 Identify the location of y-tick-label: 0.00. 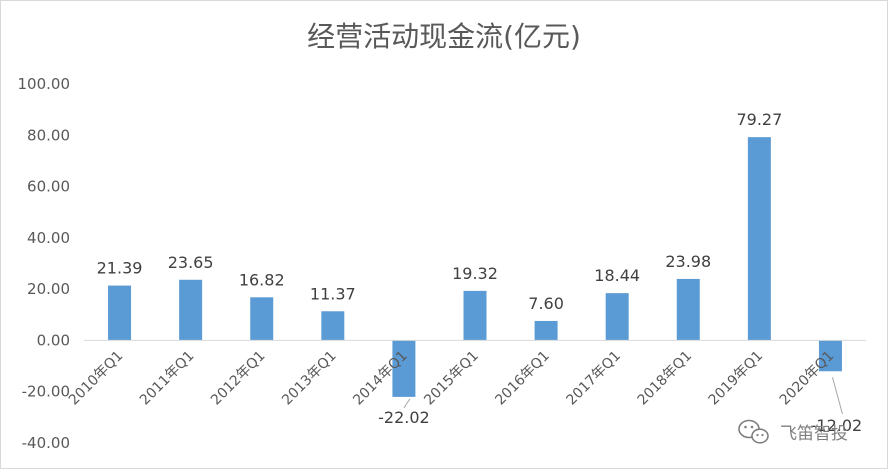
(53, 340).